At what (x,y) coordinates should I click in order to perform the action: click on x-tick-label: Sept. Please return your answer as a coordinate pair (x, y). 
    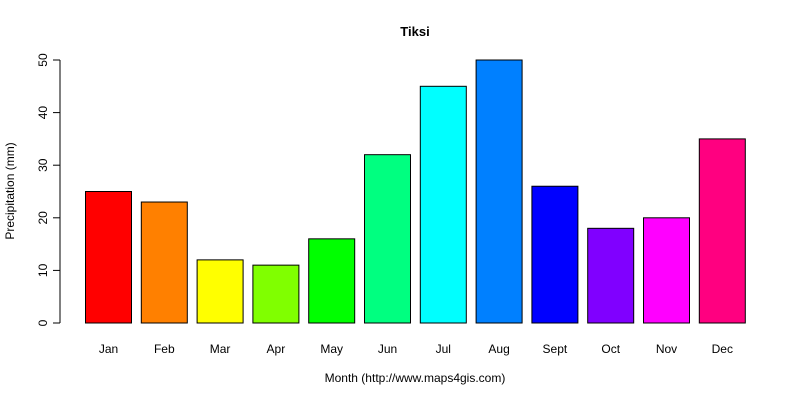
    Looking at the image, I should click on (555, 349).